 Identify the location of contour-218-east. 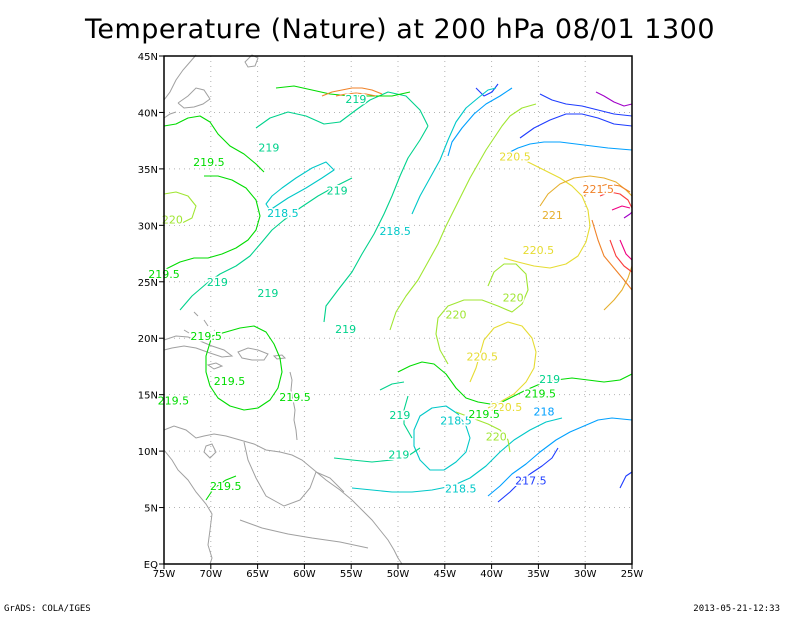
(560, 457).